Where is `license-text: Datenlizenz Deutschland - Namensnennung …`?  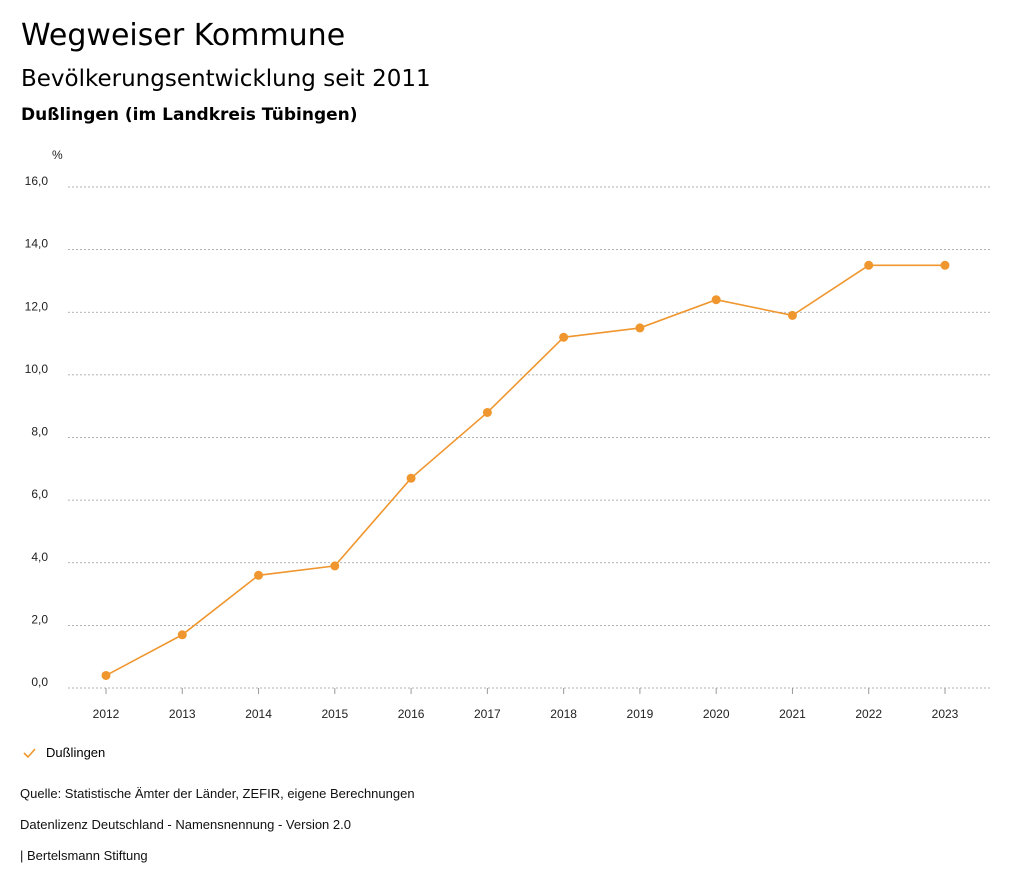
license-text: Datenlizenz Deutschland - Namensnennung … is located at coordinates (185, 824).